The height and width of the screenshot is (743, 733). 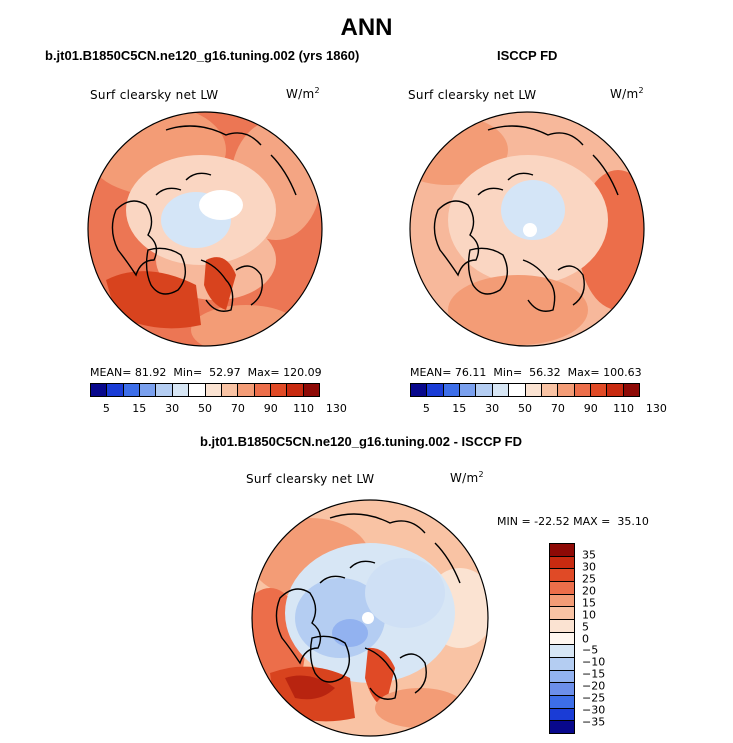 I want to click on obs-colorbar, so click(x=525, y=390).